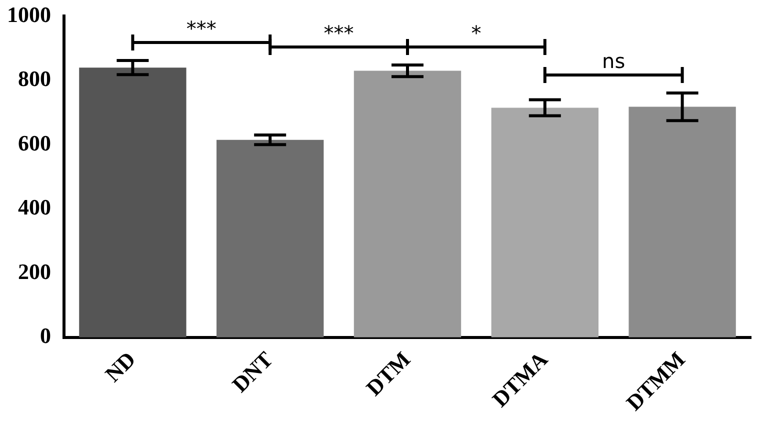 The image size is (771, 427). What do you see at coordinates (120, 366) in the screenshot?
I see `x-tick-label: ND` at bounding box center [120, 366].